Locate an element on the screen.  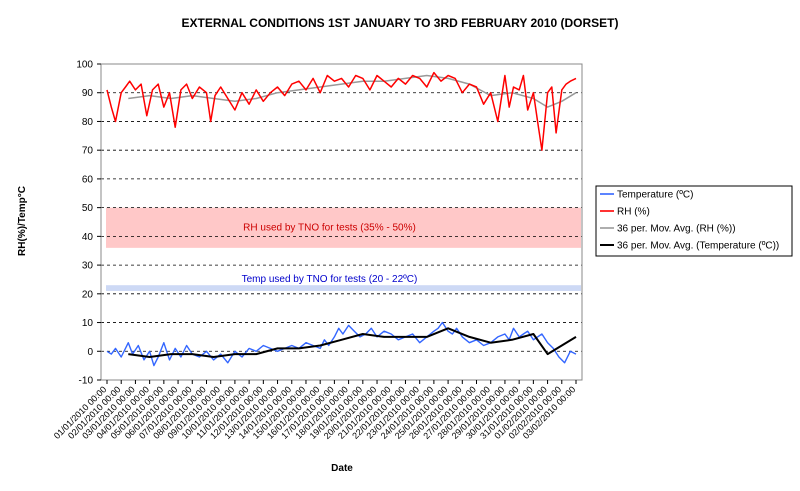
x-axis-label: Date is located at coordinates (342, 468).